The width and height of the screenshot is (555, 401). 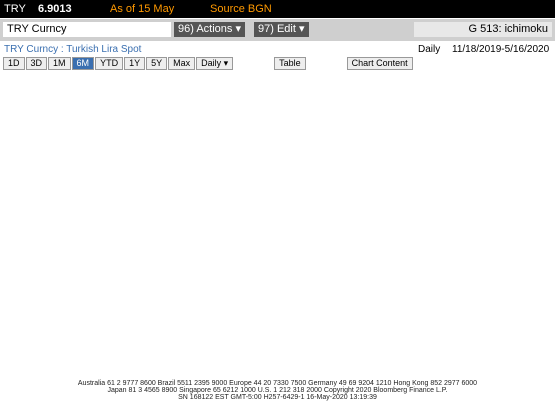 What do you see at coordinates (290, 63) in the screenshot?
I see `range-button: Table` at bounding box center [290, 63].